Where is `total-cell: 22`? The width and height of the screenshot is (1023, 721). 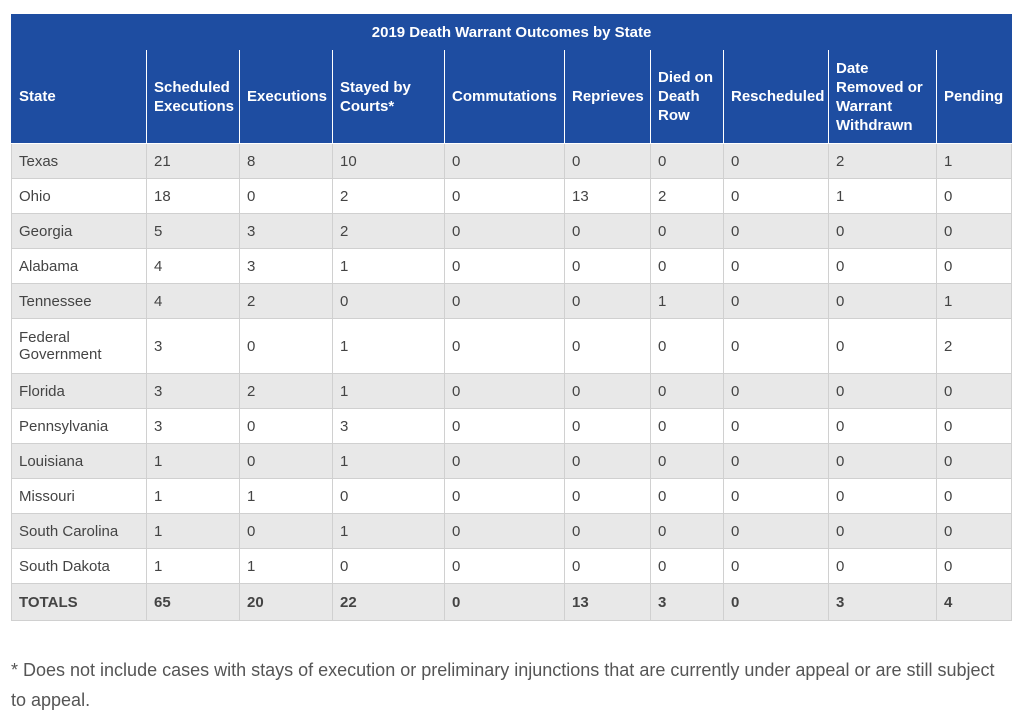 total-cell: 22 is located at coordinates (388, 602).